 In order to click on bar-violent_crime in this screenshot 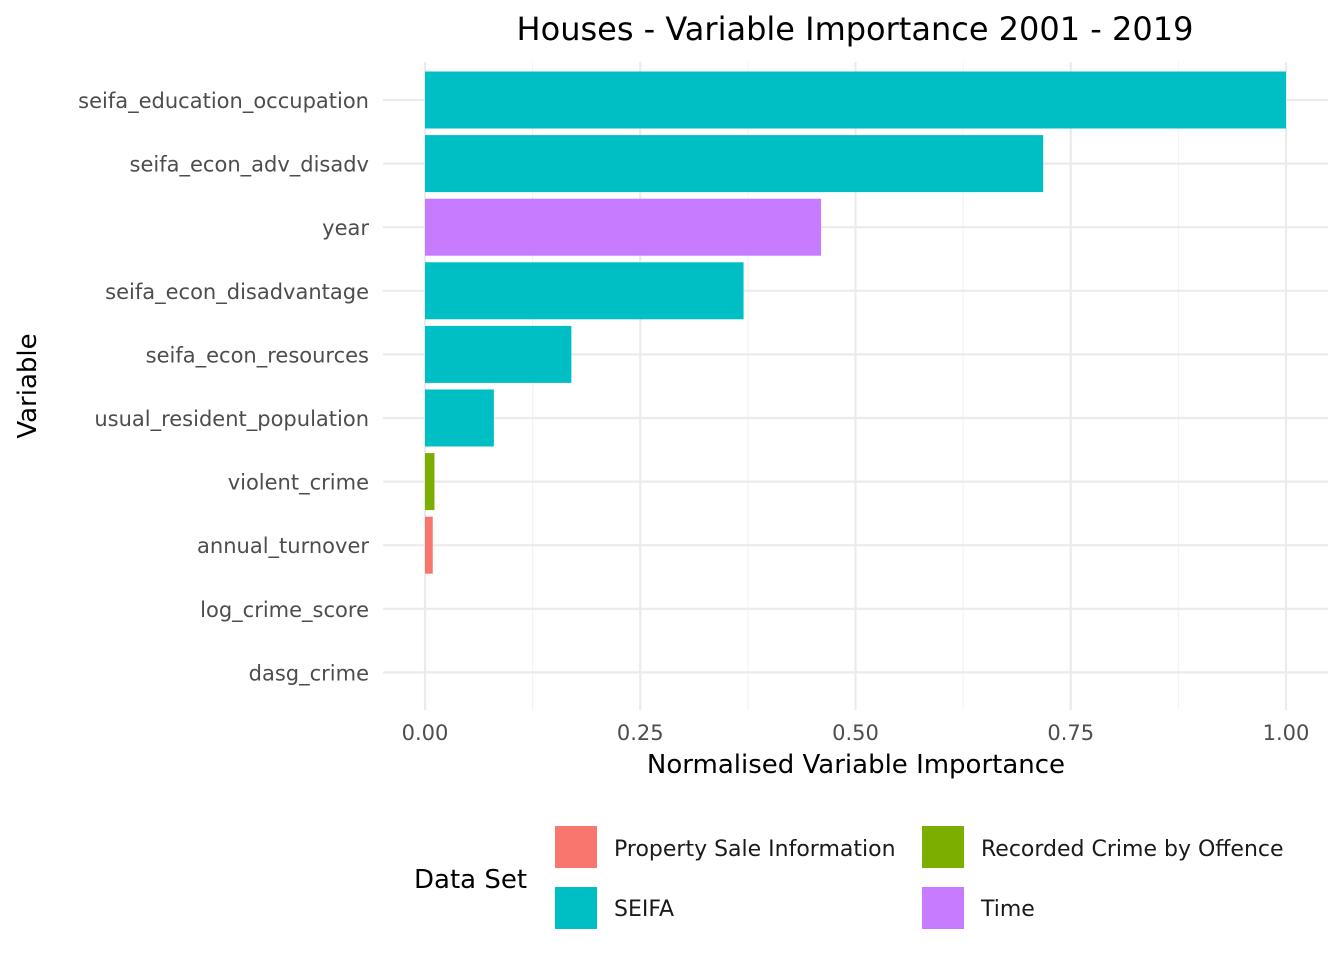, I will do `click(430, 482)`.